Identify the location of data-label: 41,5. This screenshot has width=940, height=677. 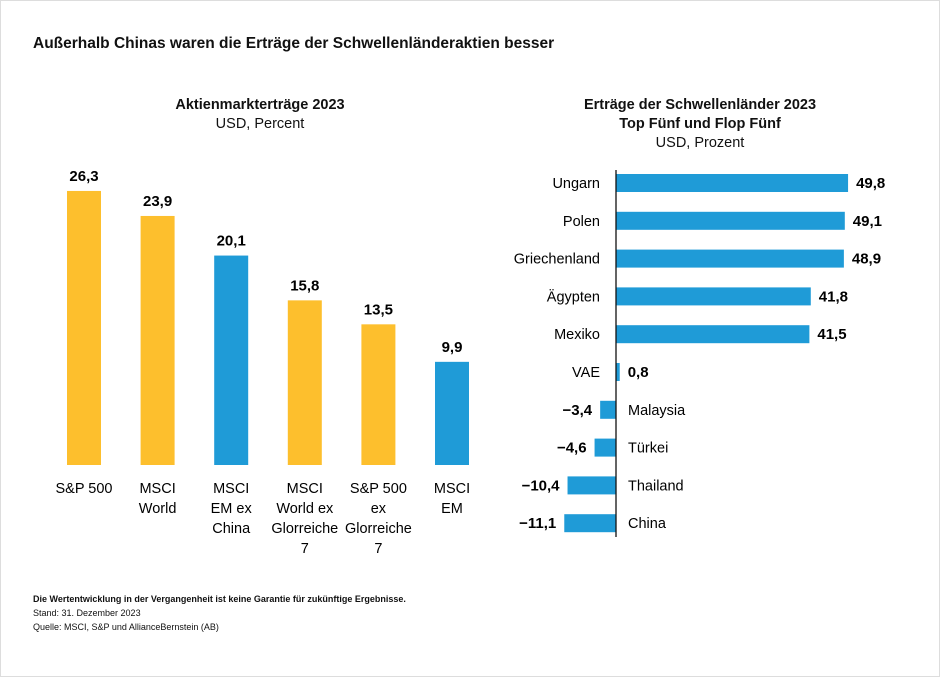
(831, 334).